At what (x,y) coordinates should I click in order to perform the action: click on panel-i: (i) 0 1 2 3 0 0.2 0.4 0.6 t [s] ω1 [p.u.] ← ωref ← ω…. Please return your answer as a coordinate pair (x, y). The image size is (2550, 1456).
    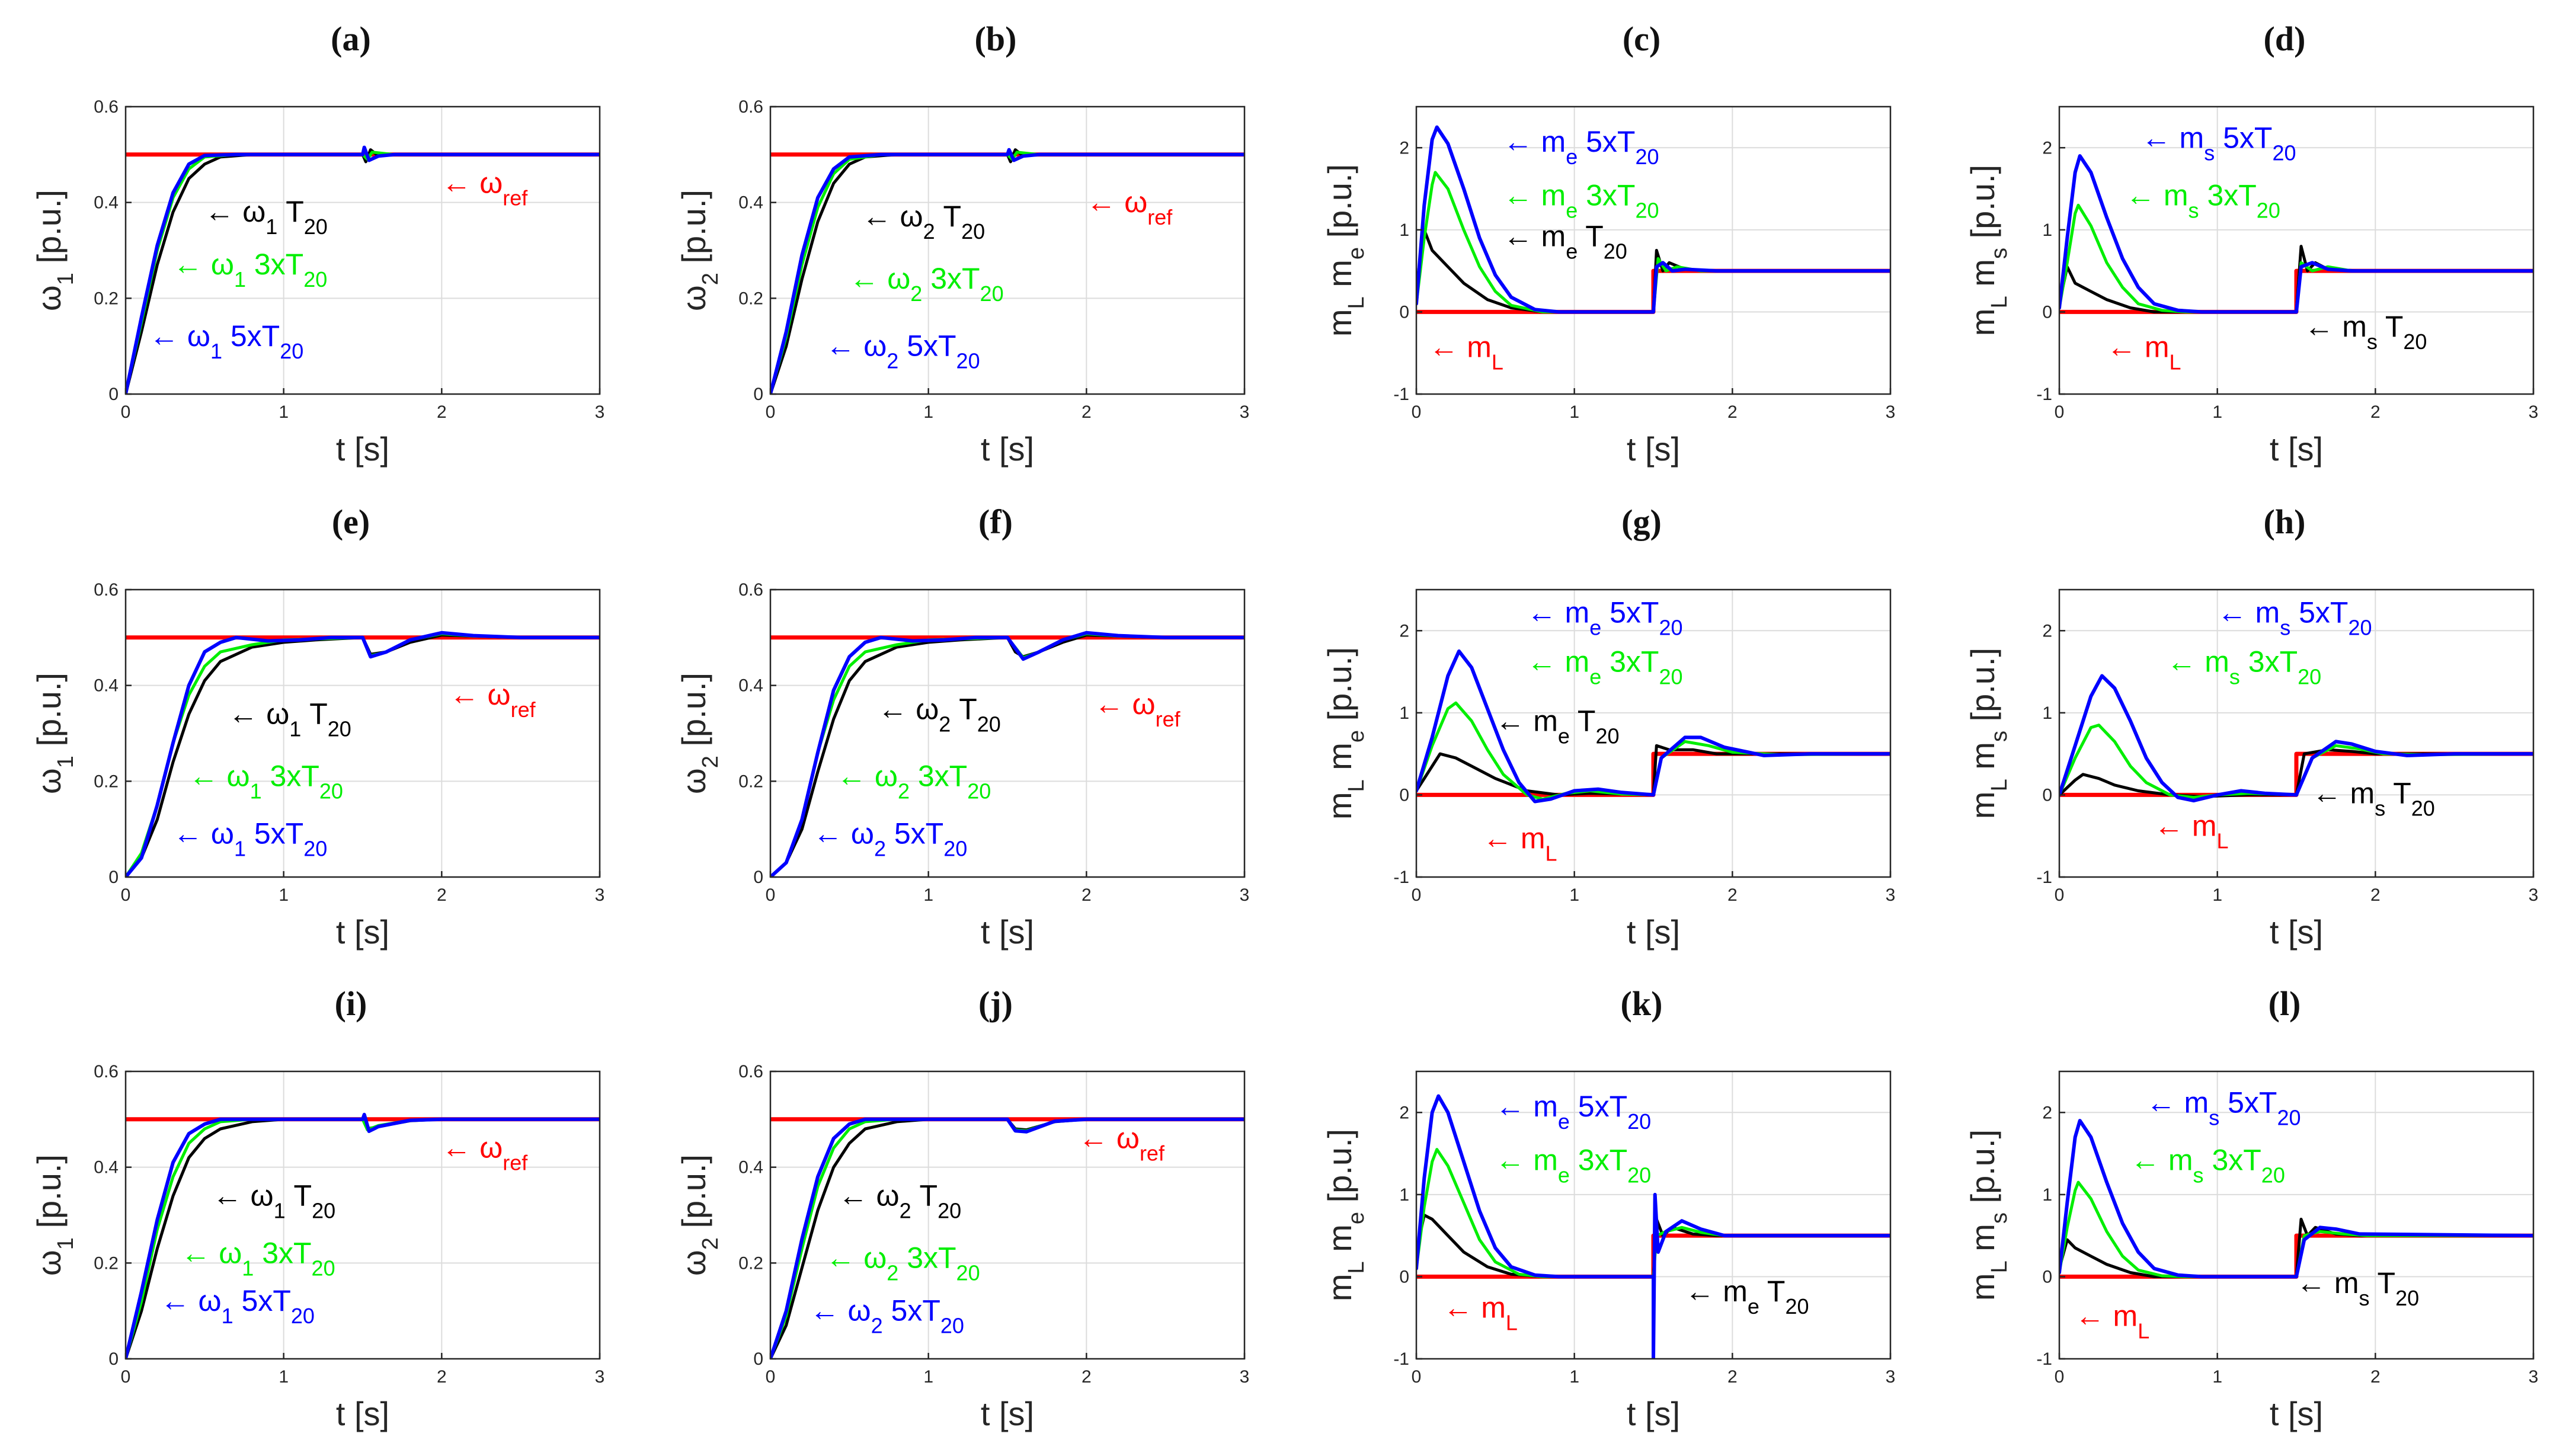
    Looking at the image, I should click on (317, 1208).